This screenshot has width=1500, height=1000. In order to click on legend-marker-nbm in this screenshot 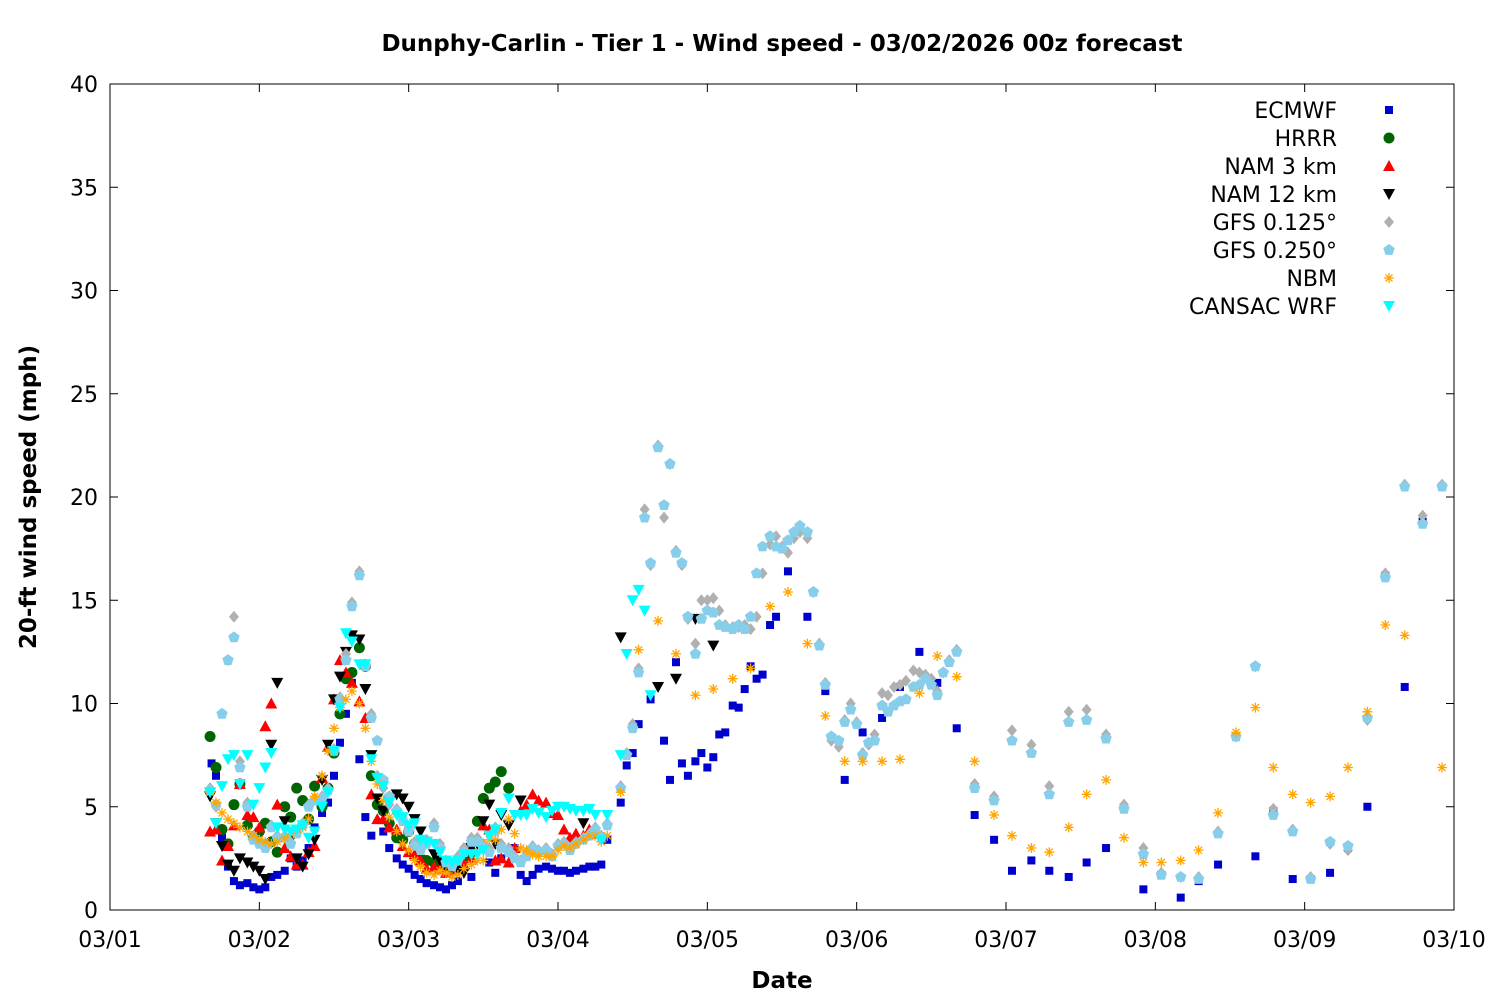, I will do `click(1389, 278)`.